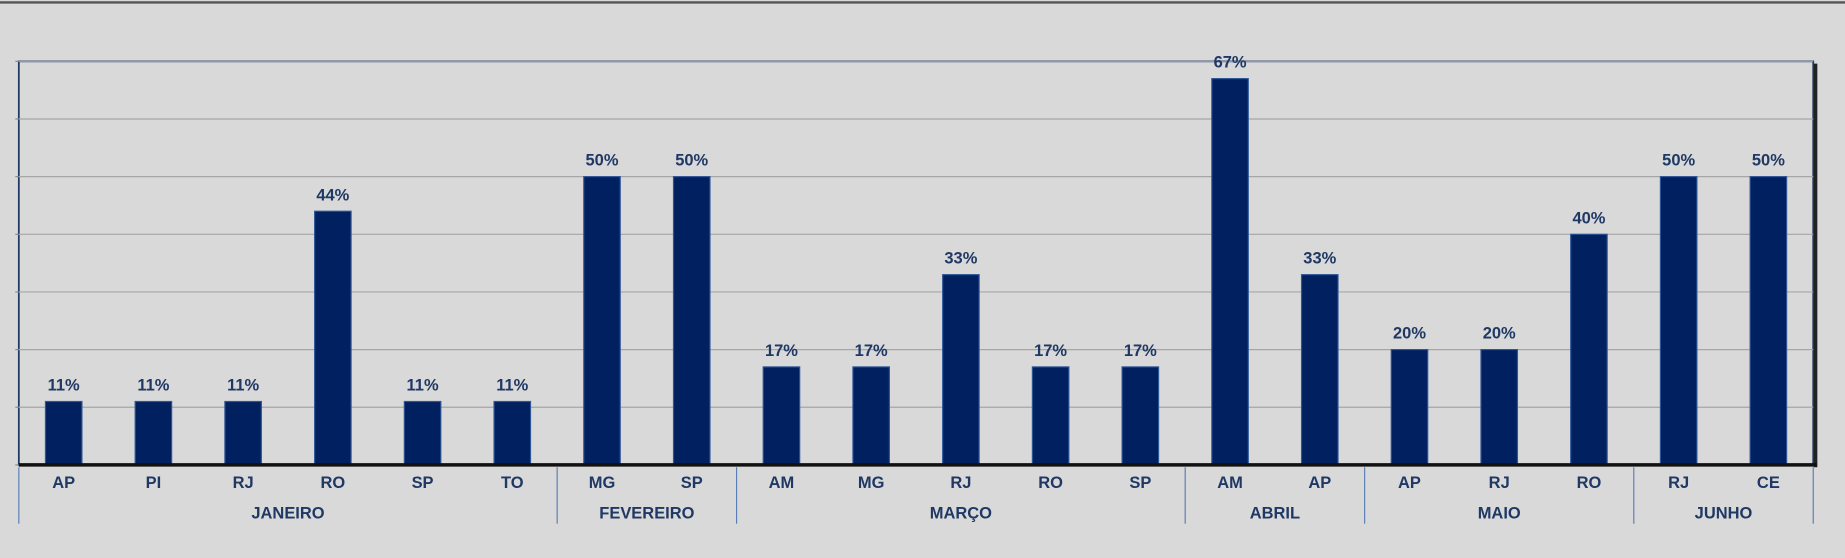  I want to click on group-label: FEVEREIRO, so click(646, 514).